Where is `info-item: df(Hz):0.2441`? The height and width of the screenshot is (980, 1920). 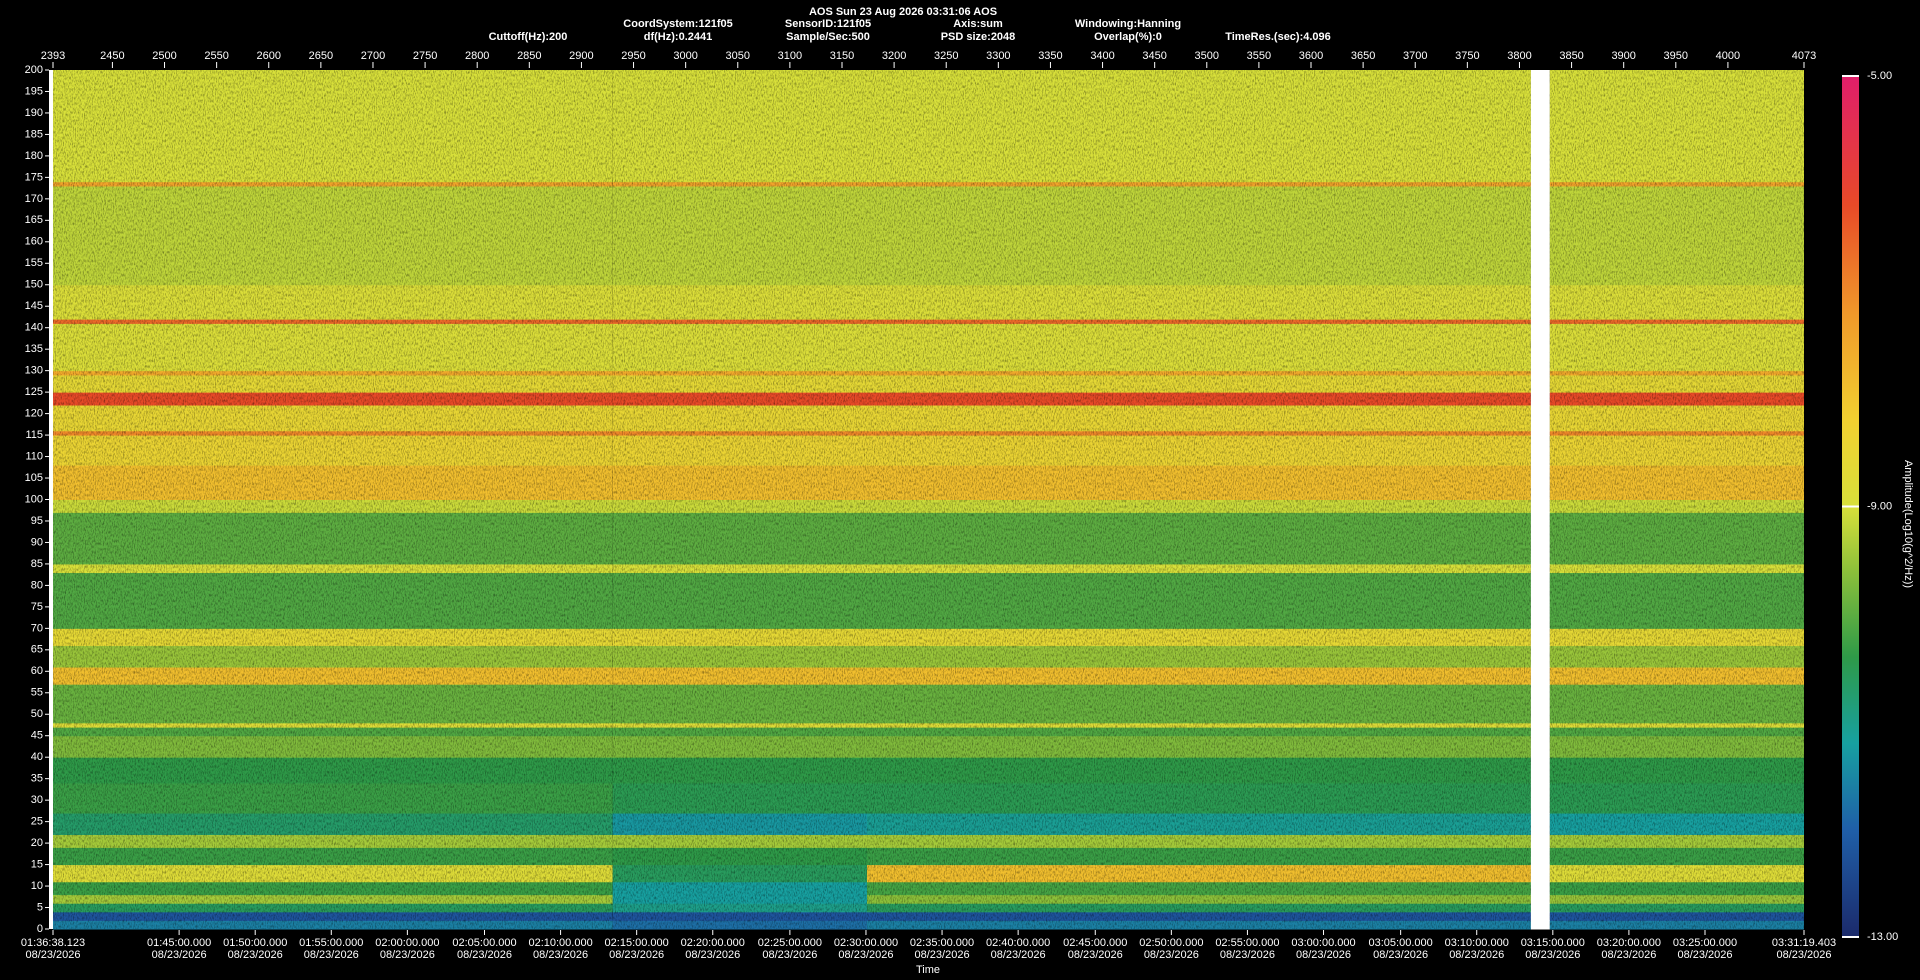
info-item: df(Hz):0.2441 is located at coordinates (678, 37).